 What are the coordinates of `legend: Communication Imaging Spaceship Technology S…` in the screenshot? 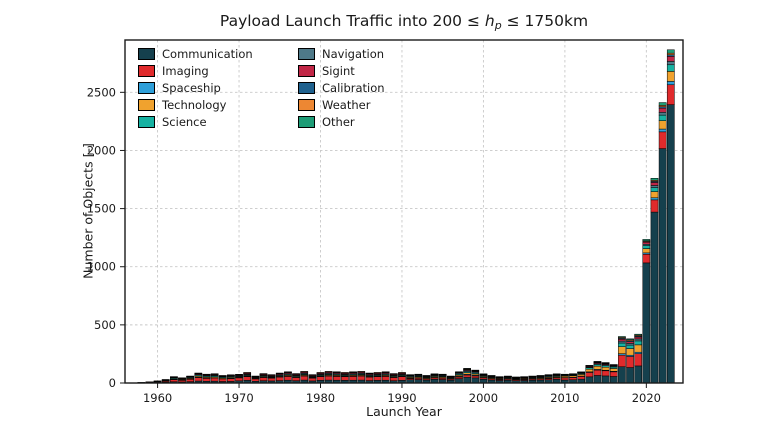 It's located at (287, 88).